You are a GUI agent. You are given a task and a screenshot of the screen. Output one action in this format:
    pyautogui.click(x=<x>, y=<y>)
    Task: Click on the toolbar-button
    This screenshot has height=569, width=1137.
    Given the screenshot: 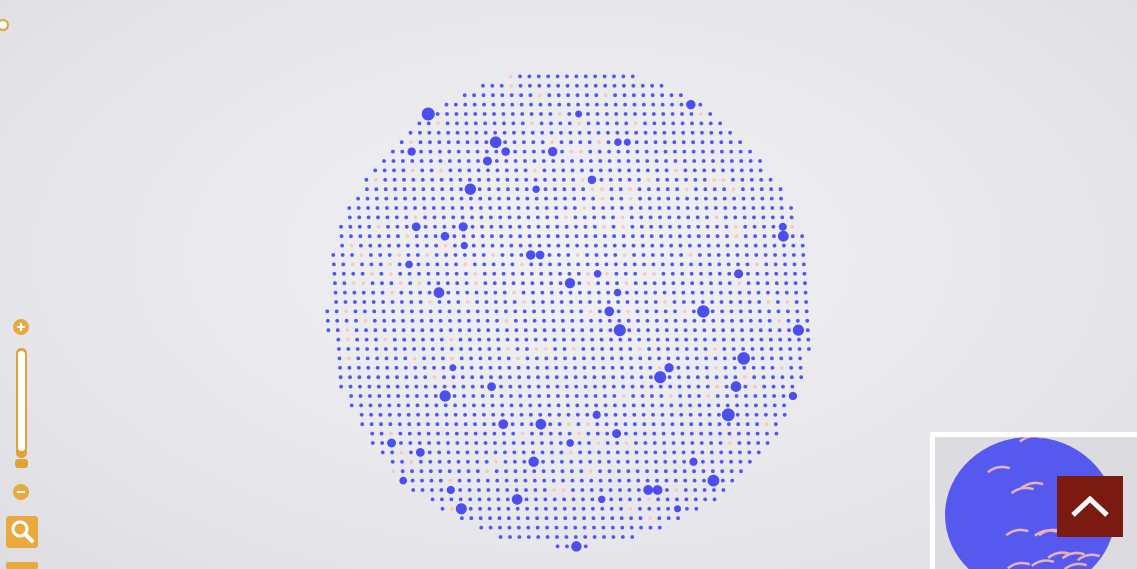 What is the action you would take?
    pyautogui.click(x=22, y=565)
    